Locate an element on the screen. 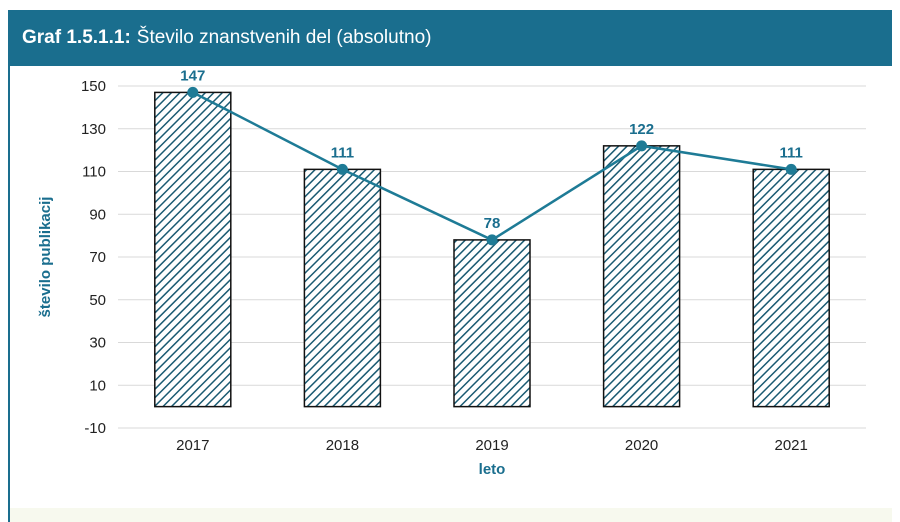 This screenshot has height=522, width=900. y-axis-ticks: 150 130 110 90 70 50 30 10 -10 is located at coordinates (93, 257).